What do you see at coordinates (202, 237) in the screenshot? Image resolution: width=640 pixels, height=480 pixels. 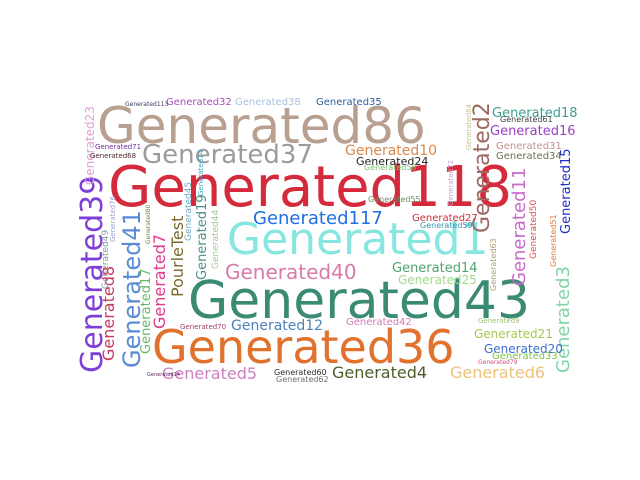 I see `cloud-word: Generated19` at bounding box center [202, 237].